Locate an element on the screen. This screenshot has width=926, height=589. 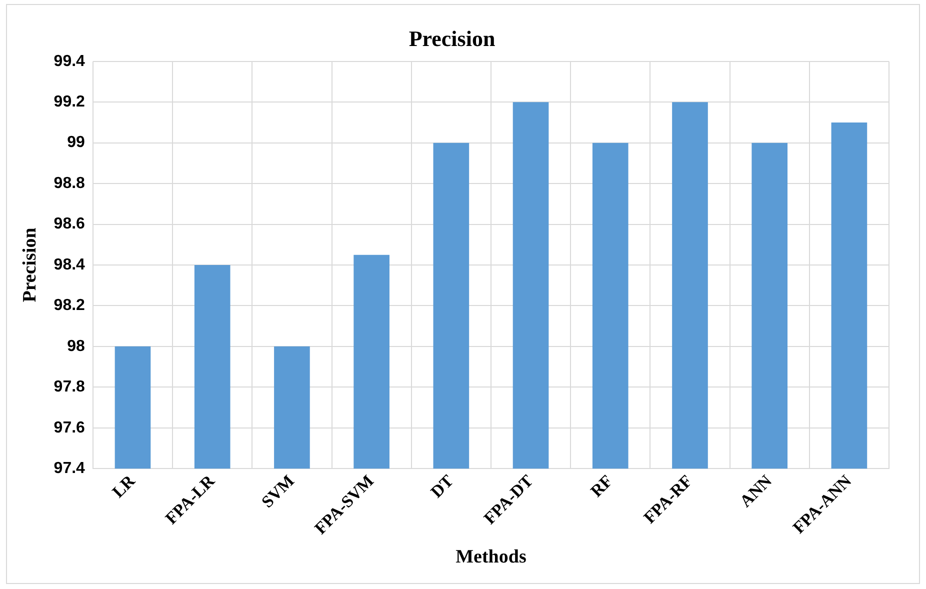
x-axis-title: Methods is located at coordinates (491, 557).